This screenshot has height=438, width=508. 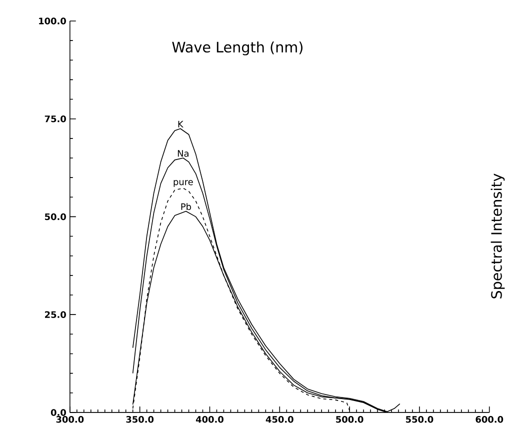 What do you see at coordinates (497, 235) in the screenshot?
I see `y-axis-title: Spectral Intensity` at bounding box center [497, 235].